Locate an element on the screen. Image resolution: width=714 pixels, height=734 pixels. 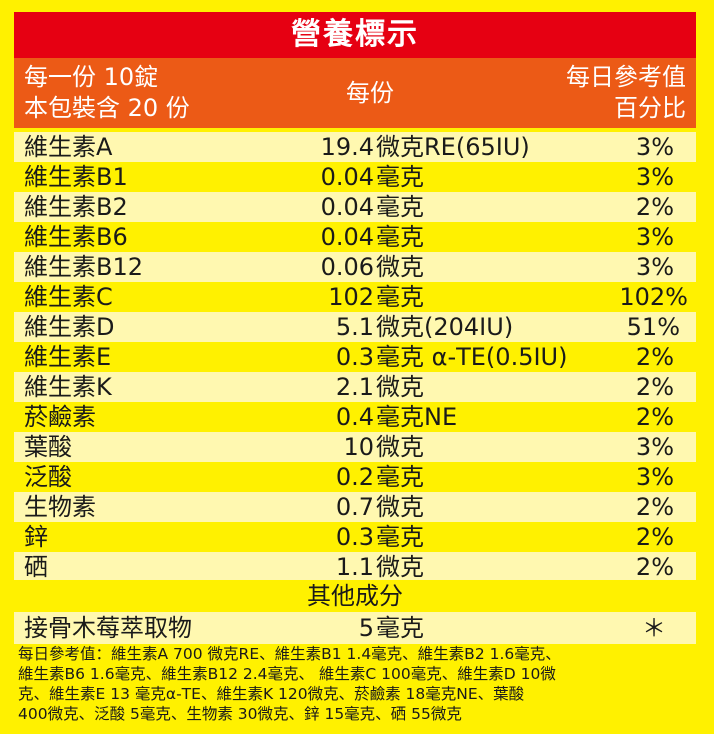
nutrient-name: 維生素A is located at coordinates (68, 147).